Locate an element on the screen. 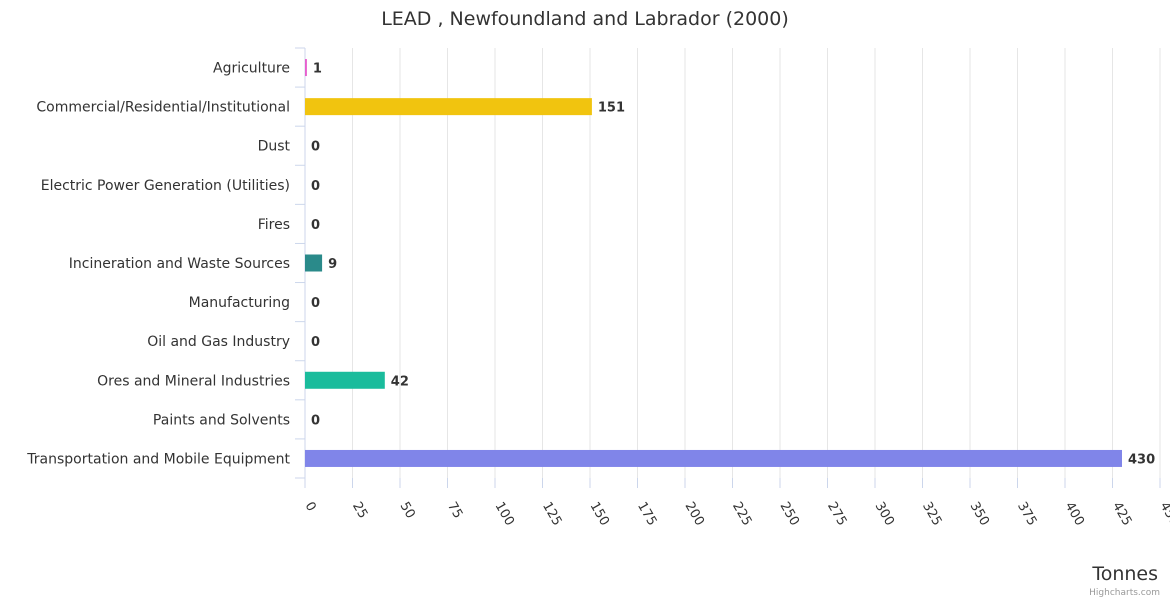  data-label: 1 is located at coordinates (317, 69).